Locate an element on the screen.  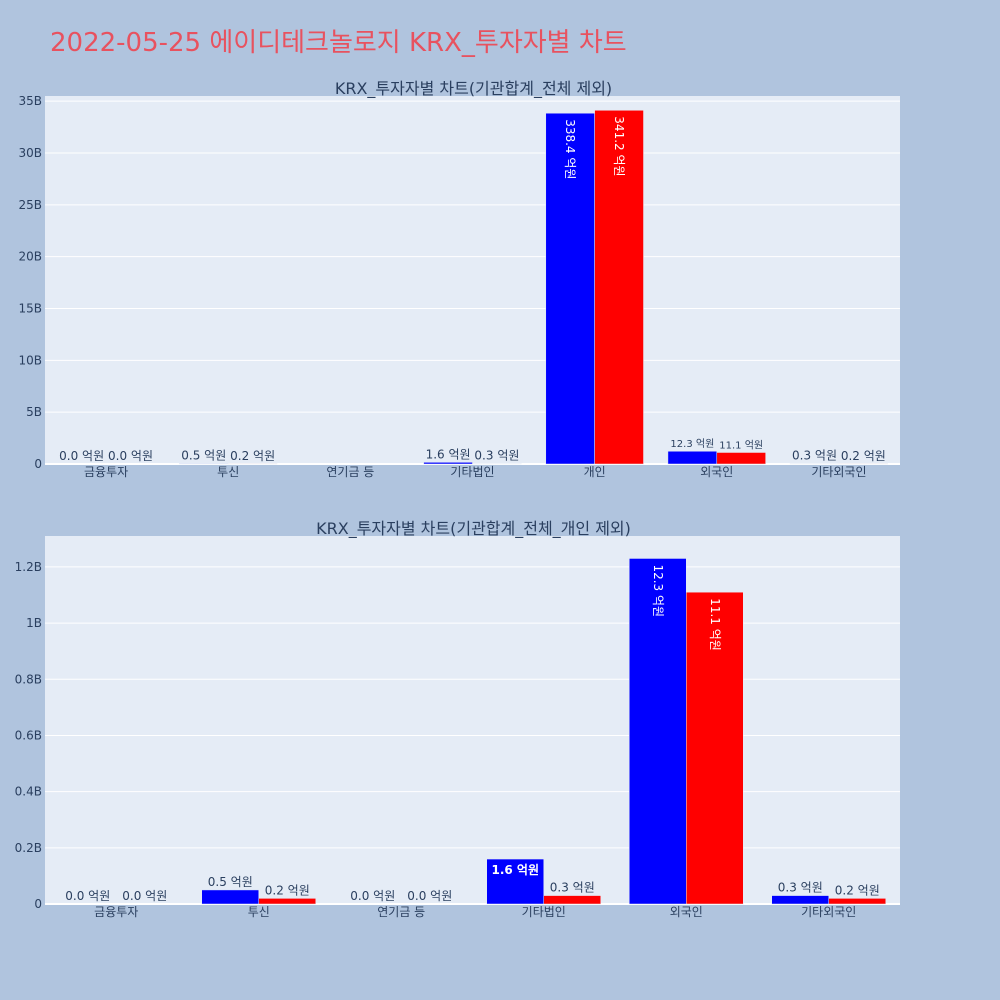
y-tick-label: 1.2B is located at coordinates (28, 567).